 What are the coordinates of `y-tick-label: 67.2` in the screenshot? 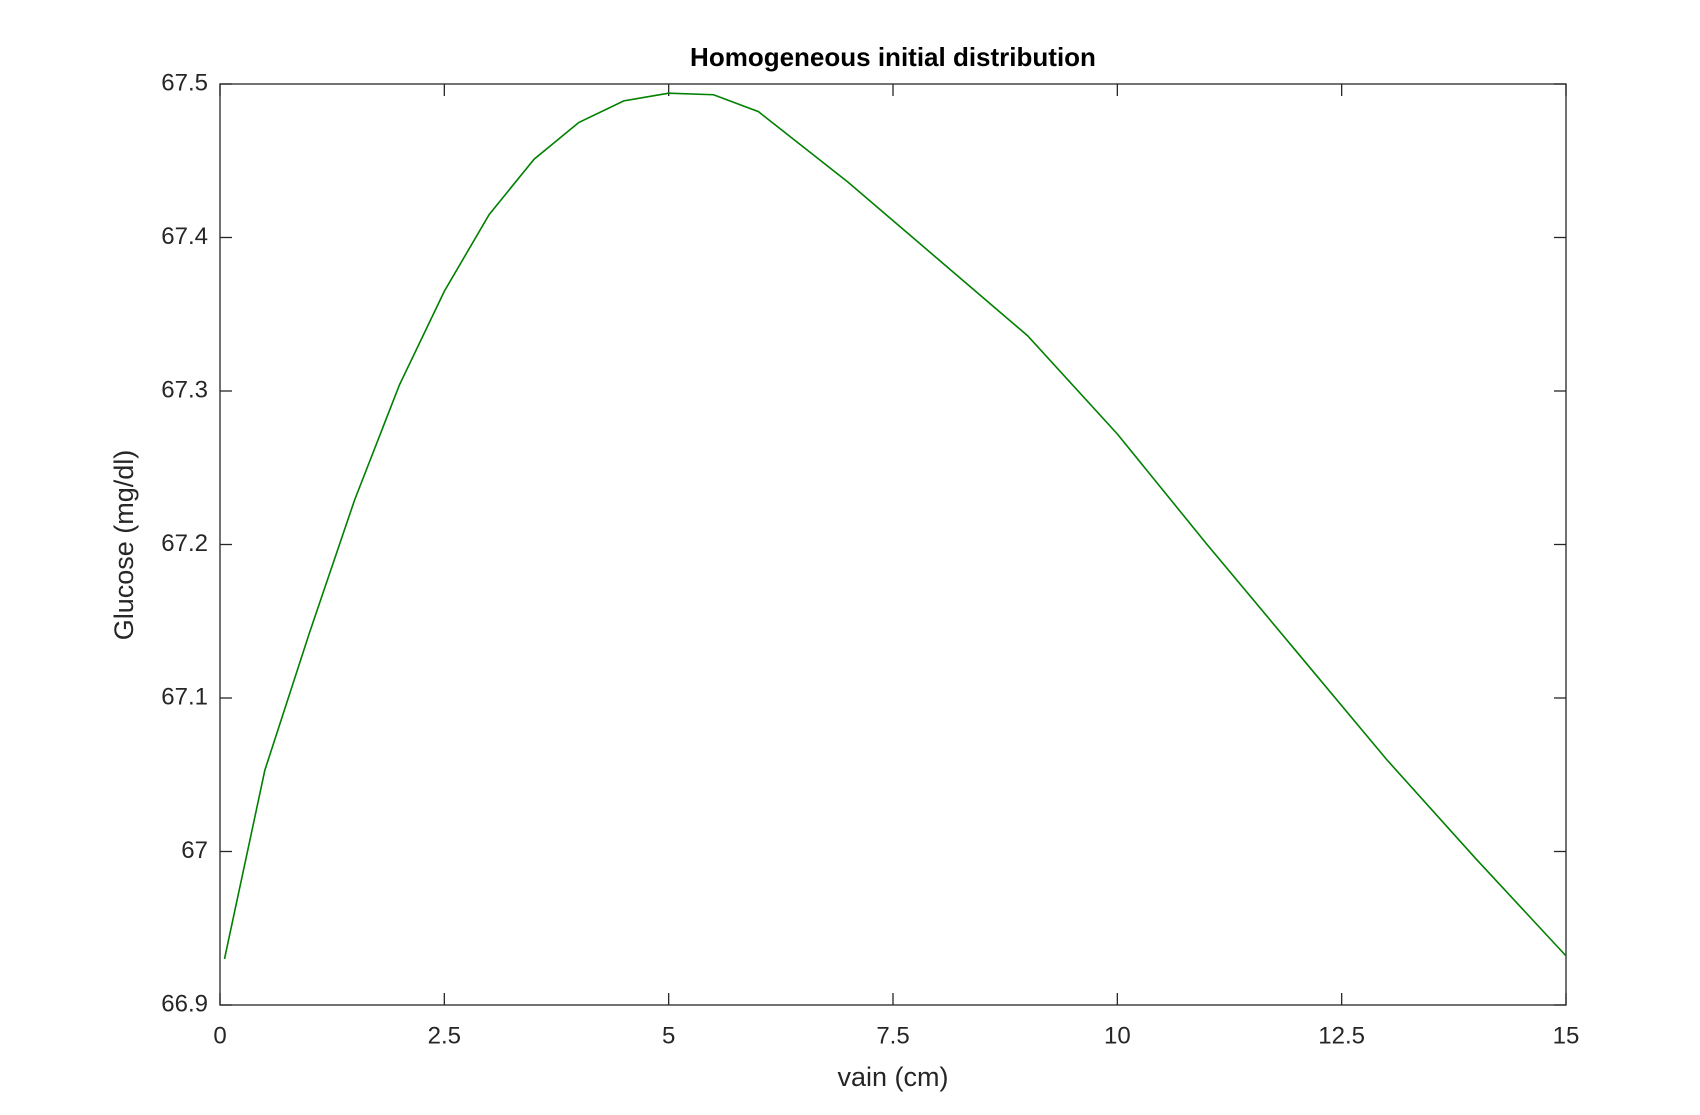 It's located at (184, 543).